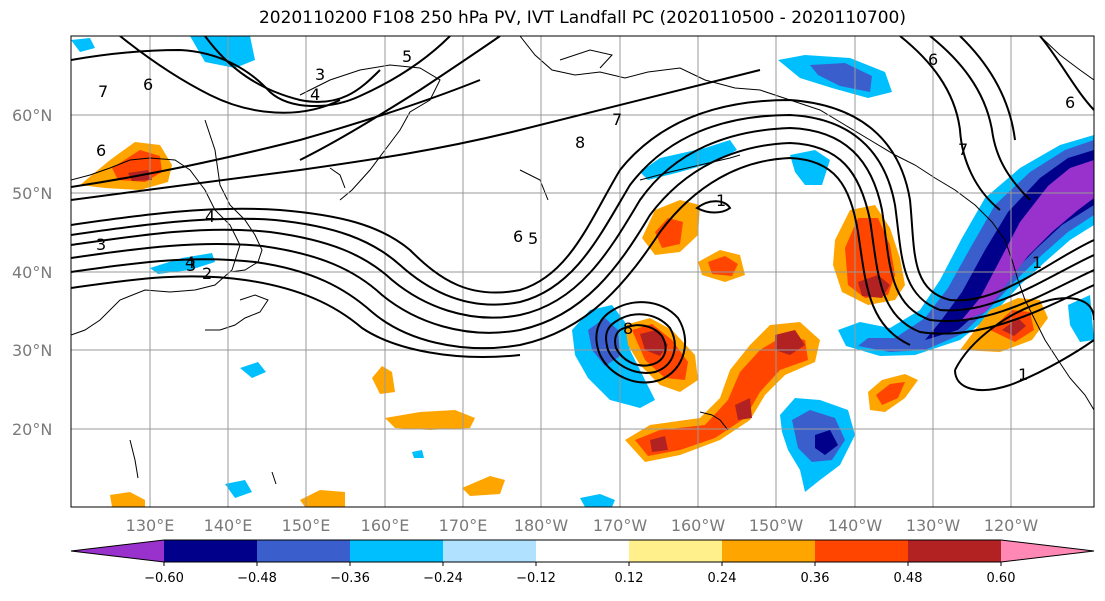 This screenshot has width=1105, height=601. Describe the element at coordinates (350, 578) in the screenshot. I see `colorbar-tick-label: −0.36` at that location.